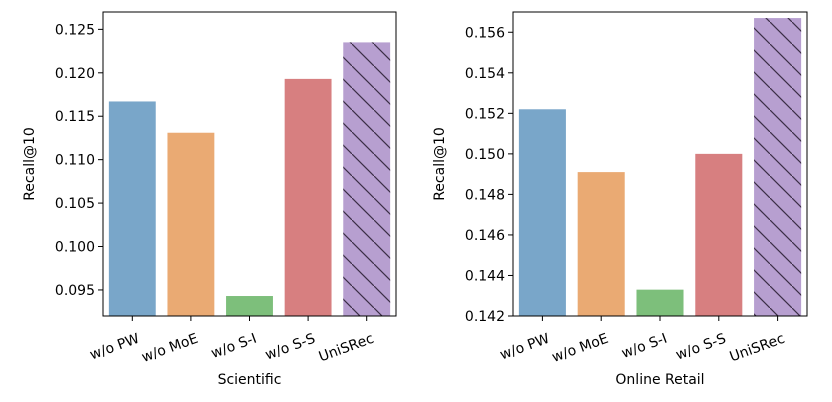  I want to click on y-tick-label: 0.100, so click(75, 248).